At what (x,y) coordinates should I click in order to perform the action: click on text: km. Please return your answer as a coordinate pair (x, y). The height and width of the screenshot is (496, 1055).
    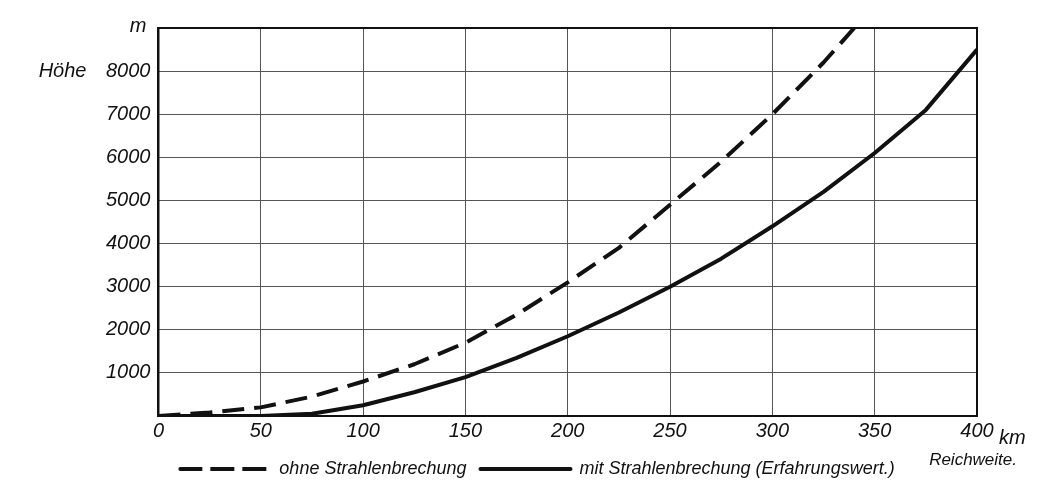
    Looking at the image, I should click on (1012, 436).